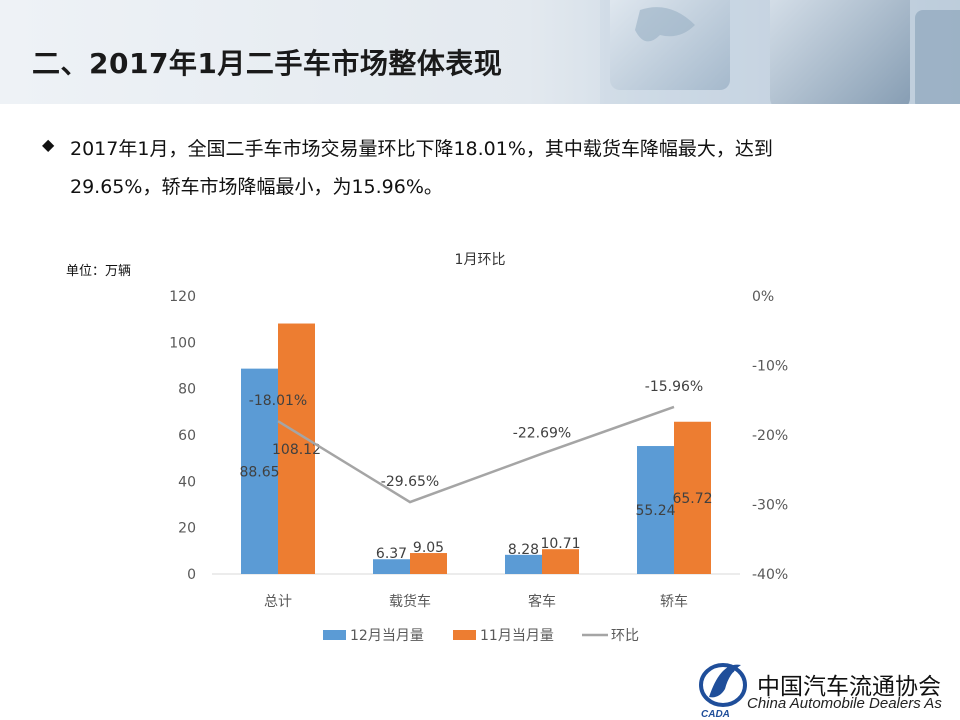  What do you see at coordinates (476, 454) in the screenshot?
I see `mom-line` at bounding box center [476, 454].